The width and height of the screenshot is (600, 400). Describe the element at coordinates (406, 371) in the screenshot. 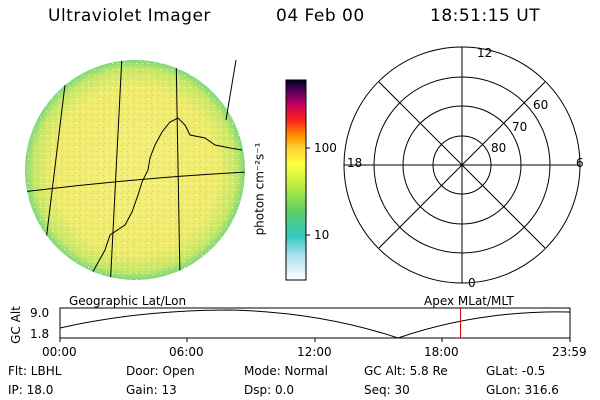

I see `gc-alt-value: GC Alt: 5.8 Re` at that location.